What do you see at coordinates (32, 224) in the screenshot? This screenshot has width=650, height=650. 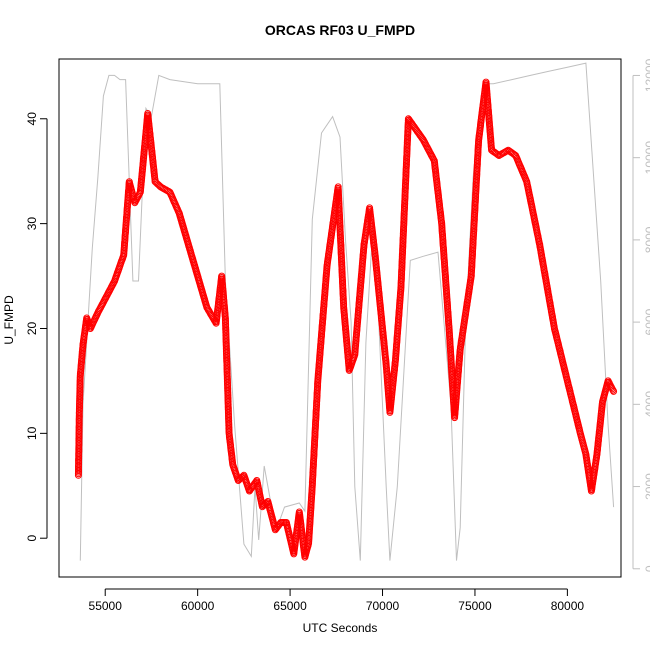 I see `y-tick-label: 30` at bounding box center [32, 224].